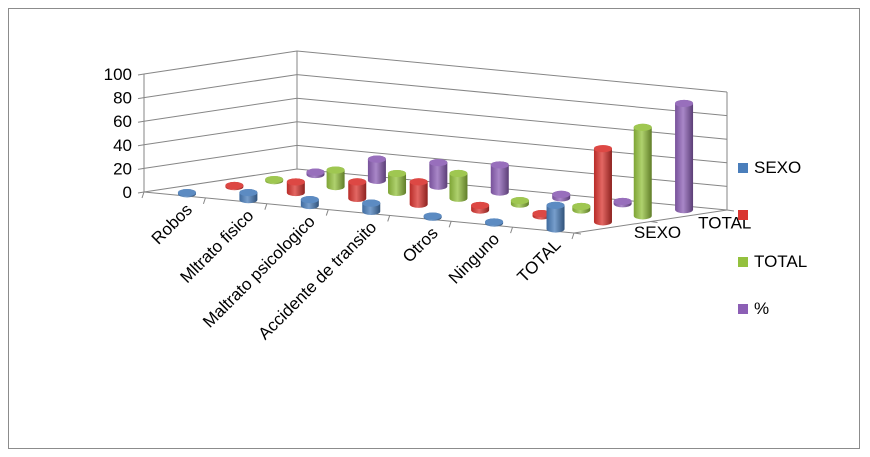 The image size is (870, 457). I want to click on depth-label: SEXO, so click(657, 232).